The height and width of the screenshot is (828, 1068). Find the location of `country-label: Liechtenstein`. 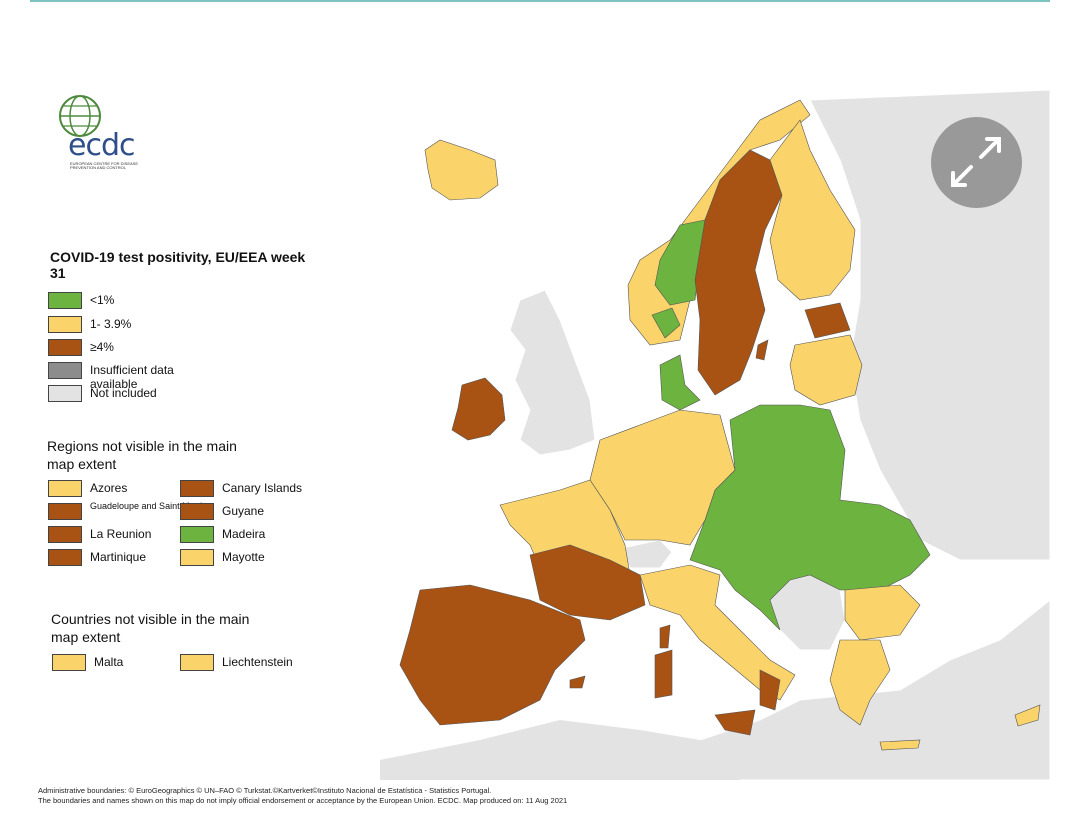

country-label: Liechtenstein is located at coordinates (257, 662).